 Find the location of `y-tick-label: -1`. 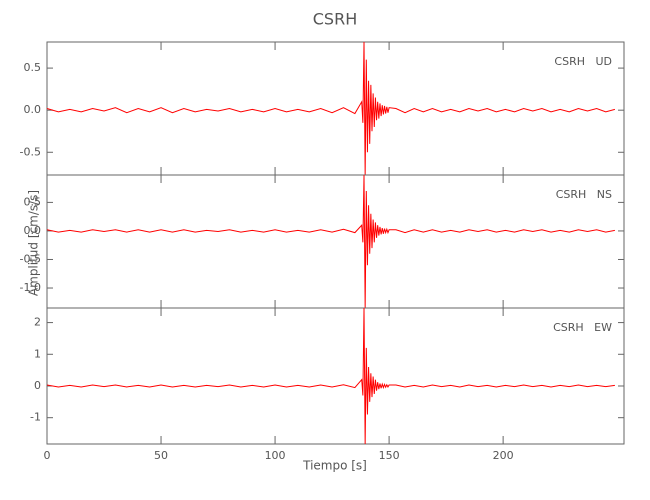

y-tick-label: -1 is located at coordinates (35, 417).